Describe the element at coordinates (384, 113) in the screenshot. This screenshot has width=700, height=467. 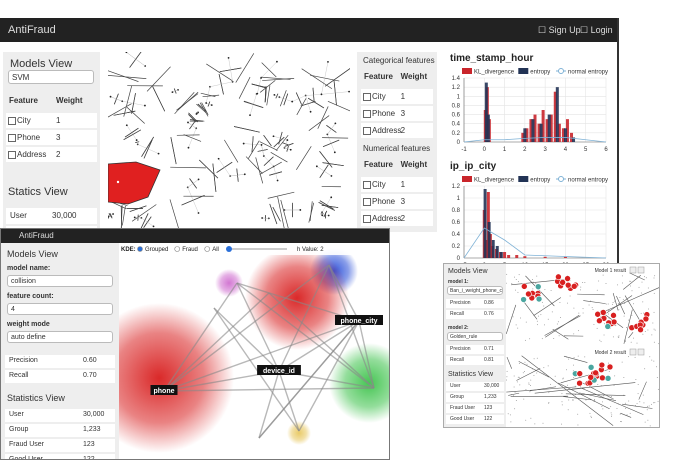
I see `feature-name: Phone` at that location.